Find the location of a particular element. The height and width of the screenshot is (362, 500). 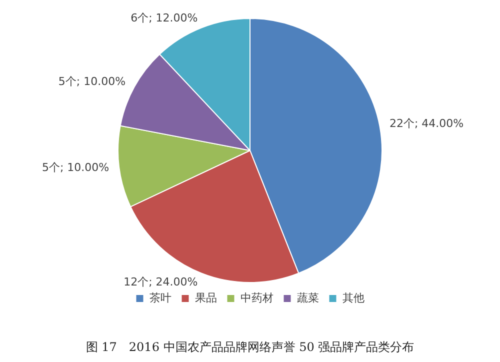

data-label: 6个; 12.00% is located at coordinates (164, 17).